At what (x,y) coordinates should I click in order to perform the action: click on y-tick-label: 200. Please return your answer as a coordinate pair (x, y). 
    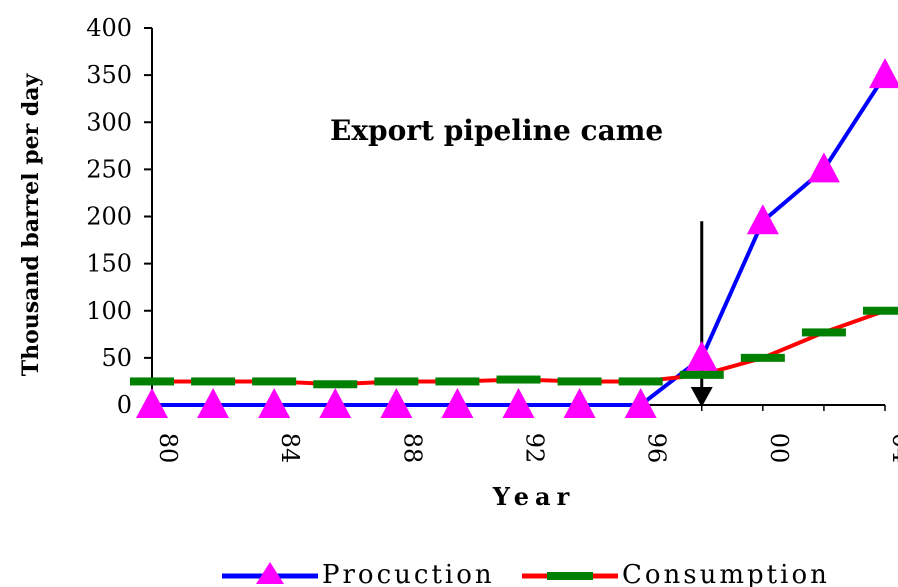
    Looking at the image, I should click on (109, 217).